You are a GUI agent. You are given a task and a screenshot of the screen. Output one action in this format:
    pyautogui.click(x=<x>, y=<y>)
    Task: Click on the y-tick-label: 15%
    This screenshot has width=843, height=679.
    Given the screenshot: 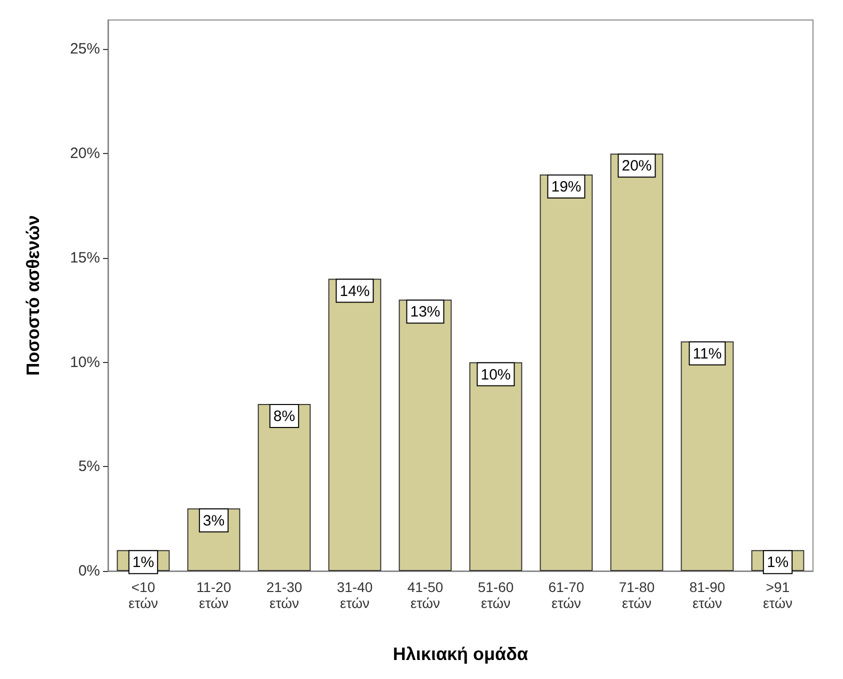 What is the action you would take?
    pyautogui.click(x=85, y=257)
    